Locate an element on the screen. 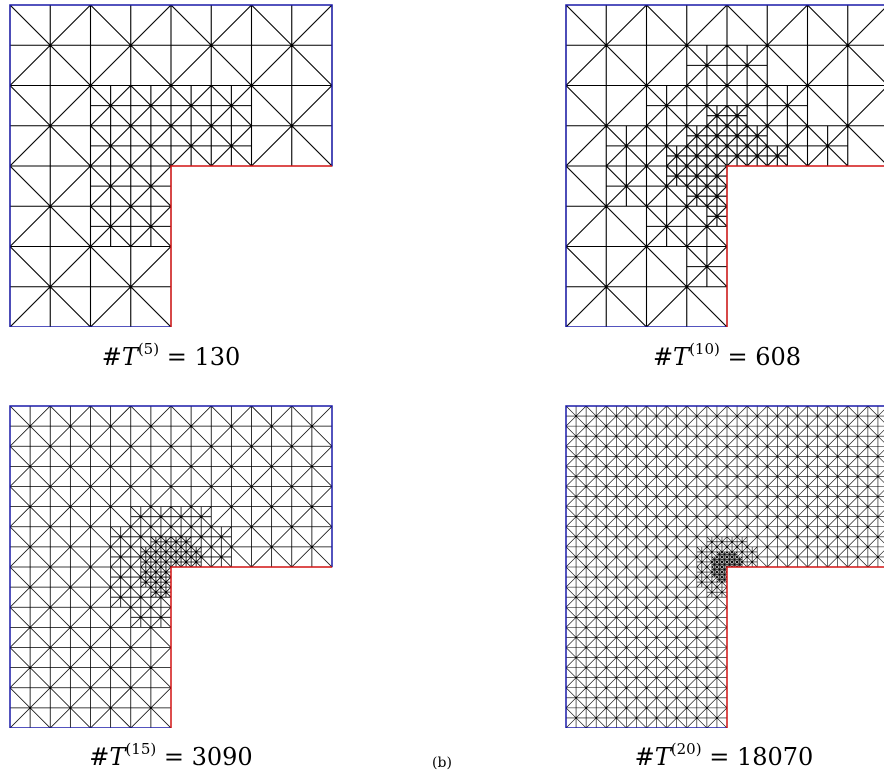 The height and width of the screenshot is (783, 884). figure-label: (b) is located at coordinates (442, 763).